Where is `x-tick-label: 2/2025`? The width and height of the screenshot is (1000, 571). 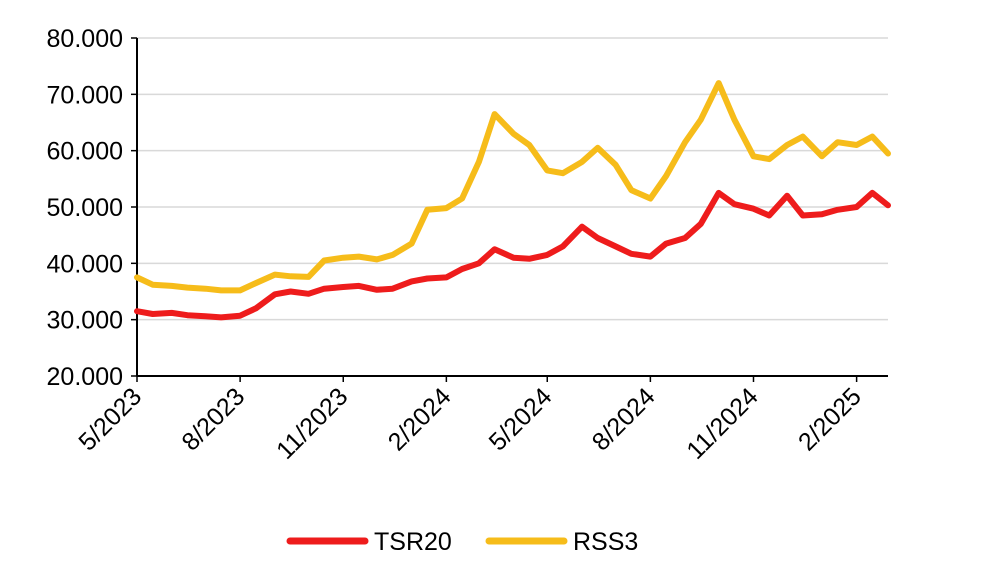
x-tick-label: 2/2025 is located at coordinates (830, 419).